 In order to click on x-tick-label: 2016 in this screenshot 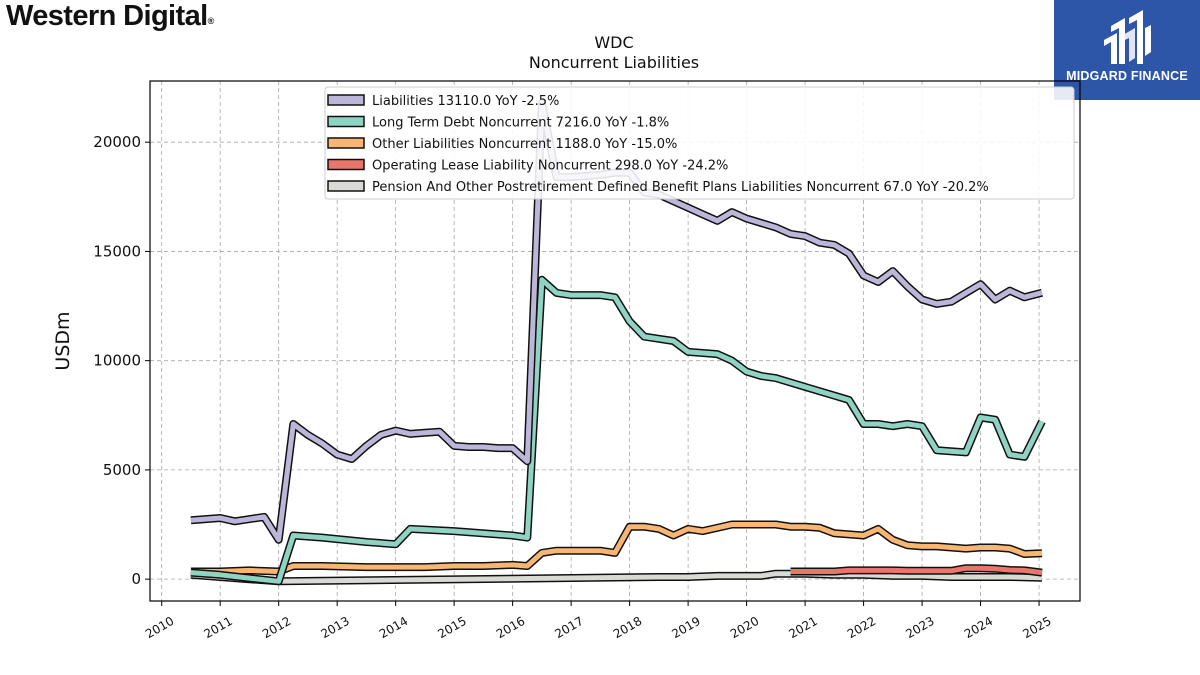, I will do `click(510, 627)`.